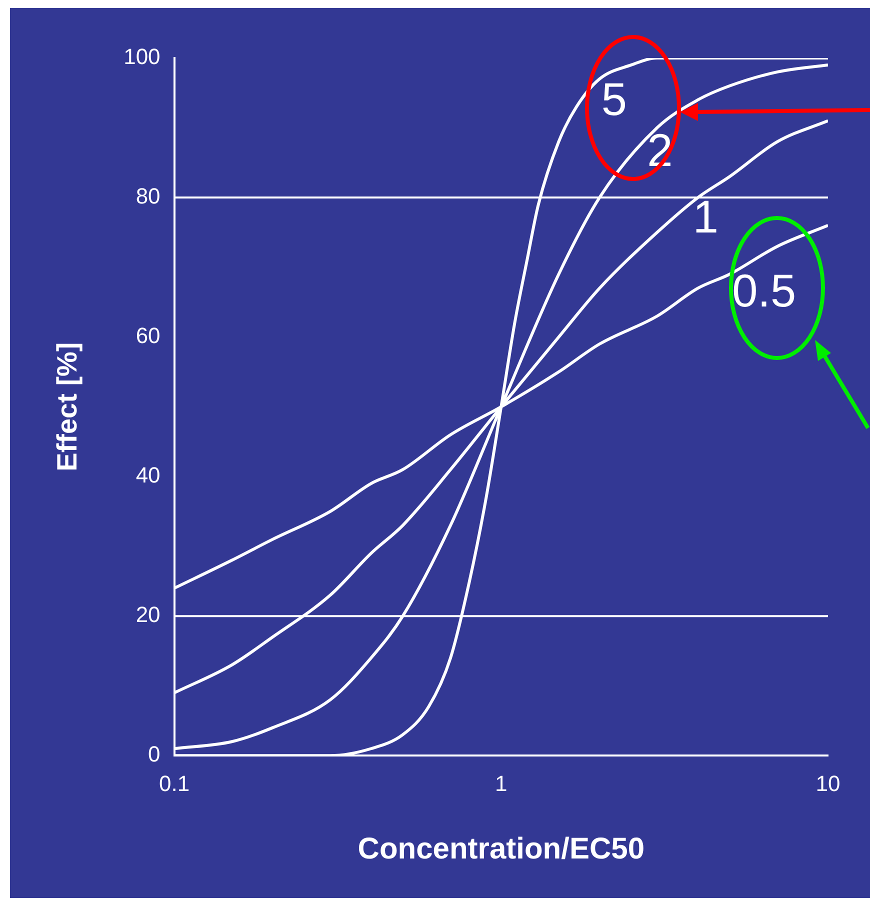 This screenshot has width=870, height=902. Describe the element at coordinates (705, 216) in the screenshot. I see `series-label: 1` at that location.